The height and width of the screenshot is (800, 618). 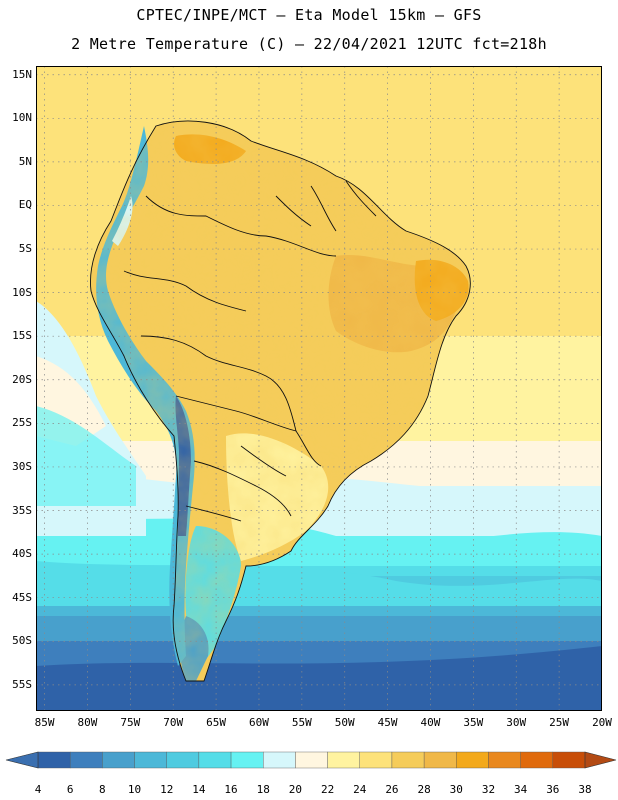 What do you see at coordinates (22, 554) in the screenshot?
I see `lat-label: 40S` at bounding box center [22, 554].